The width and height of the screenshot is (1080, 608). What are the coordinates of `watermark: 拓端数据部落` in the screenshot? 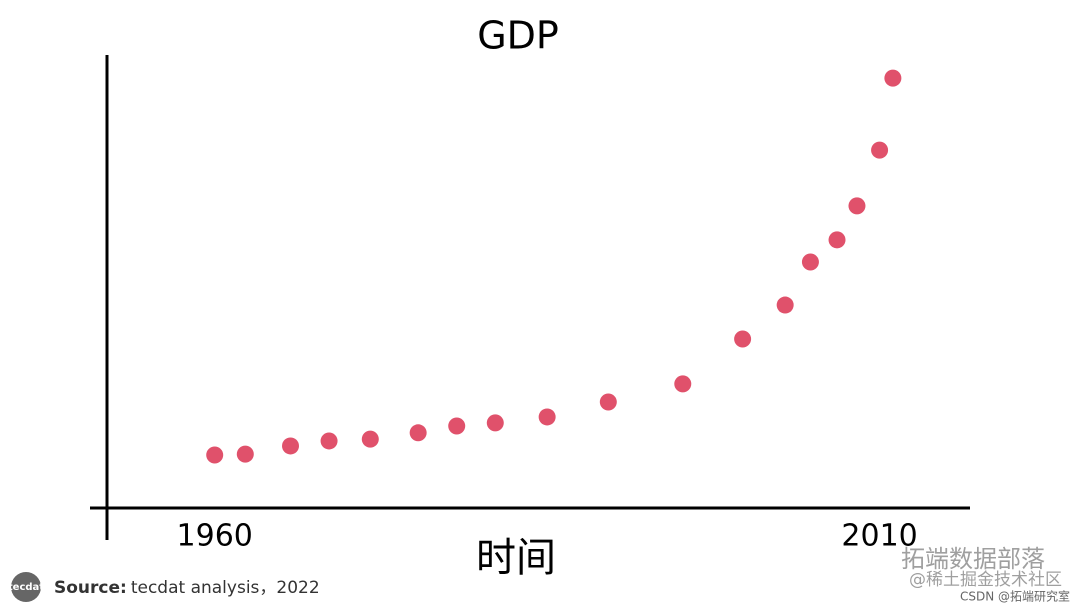 It's located at (973, 559).